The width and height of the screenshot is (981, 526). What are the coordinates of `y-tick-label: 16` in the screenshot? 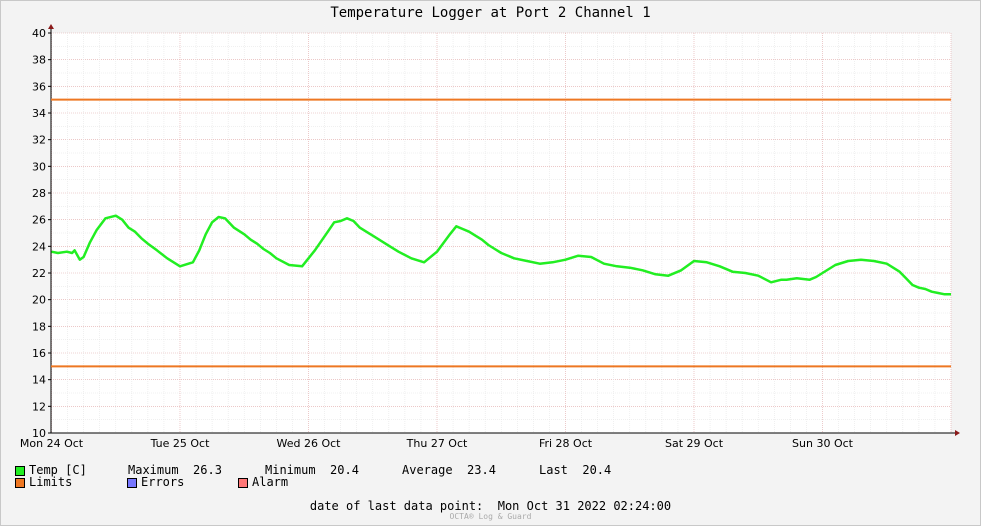 It's located at (39, 353).